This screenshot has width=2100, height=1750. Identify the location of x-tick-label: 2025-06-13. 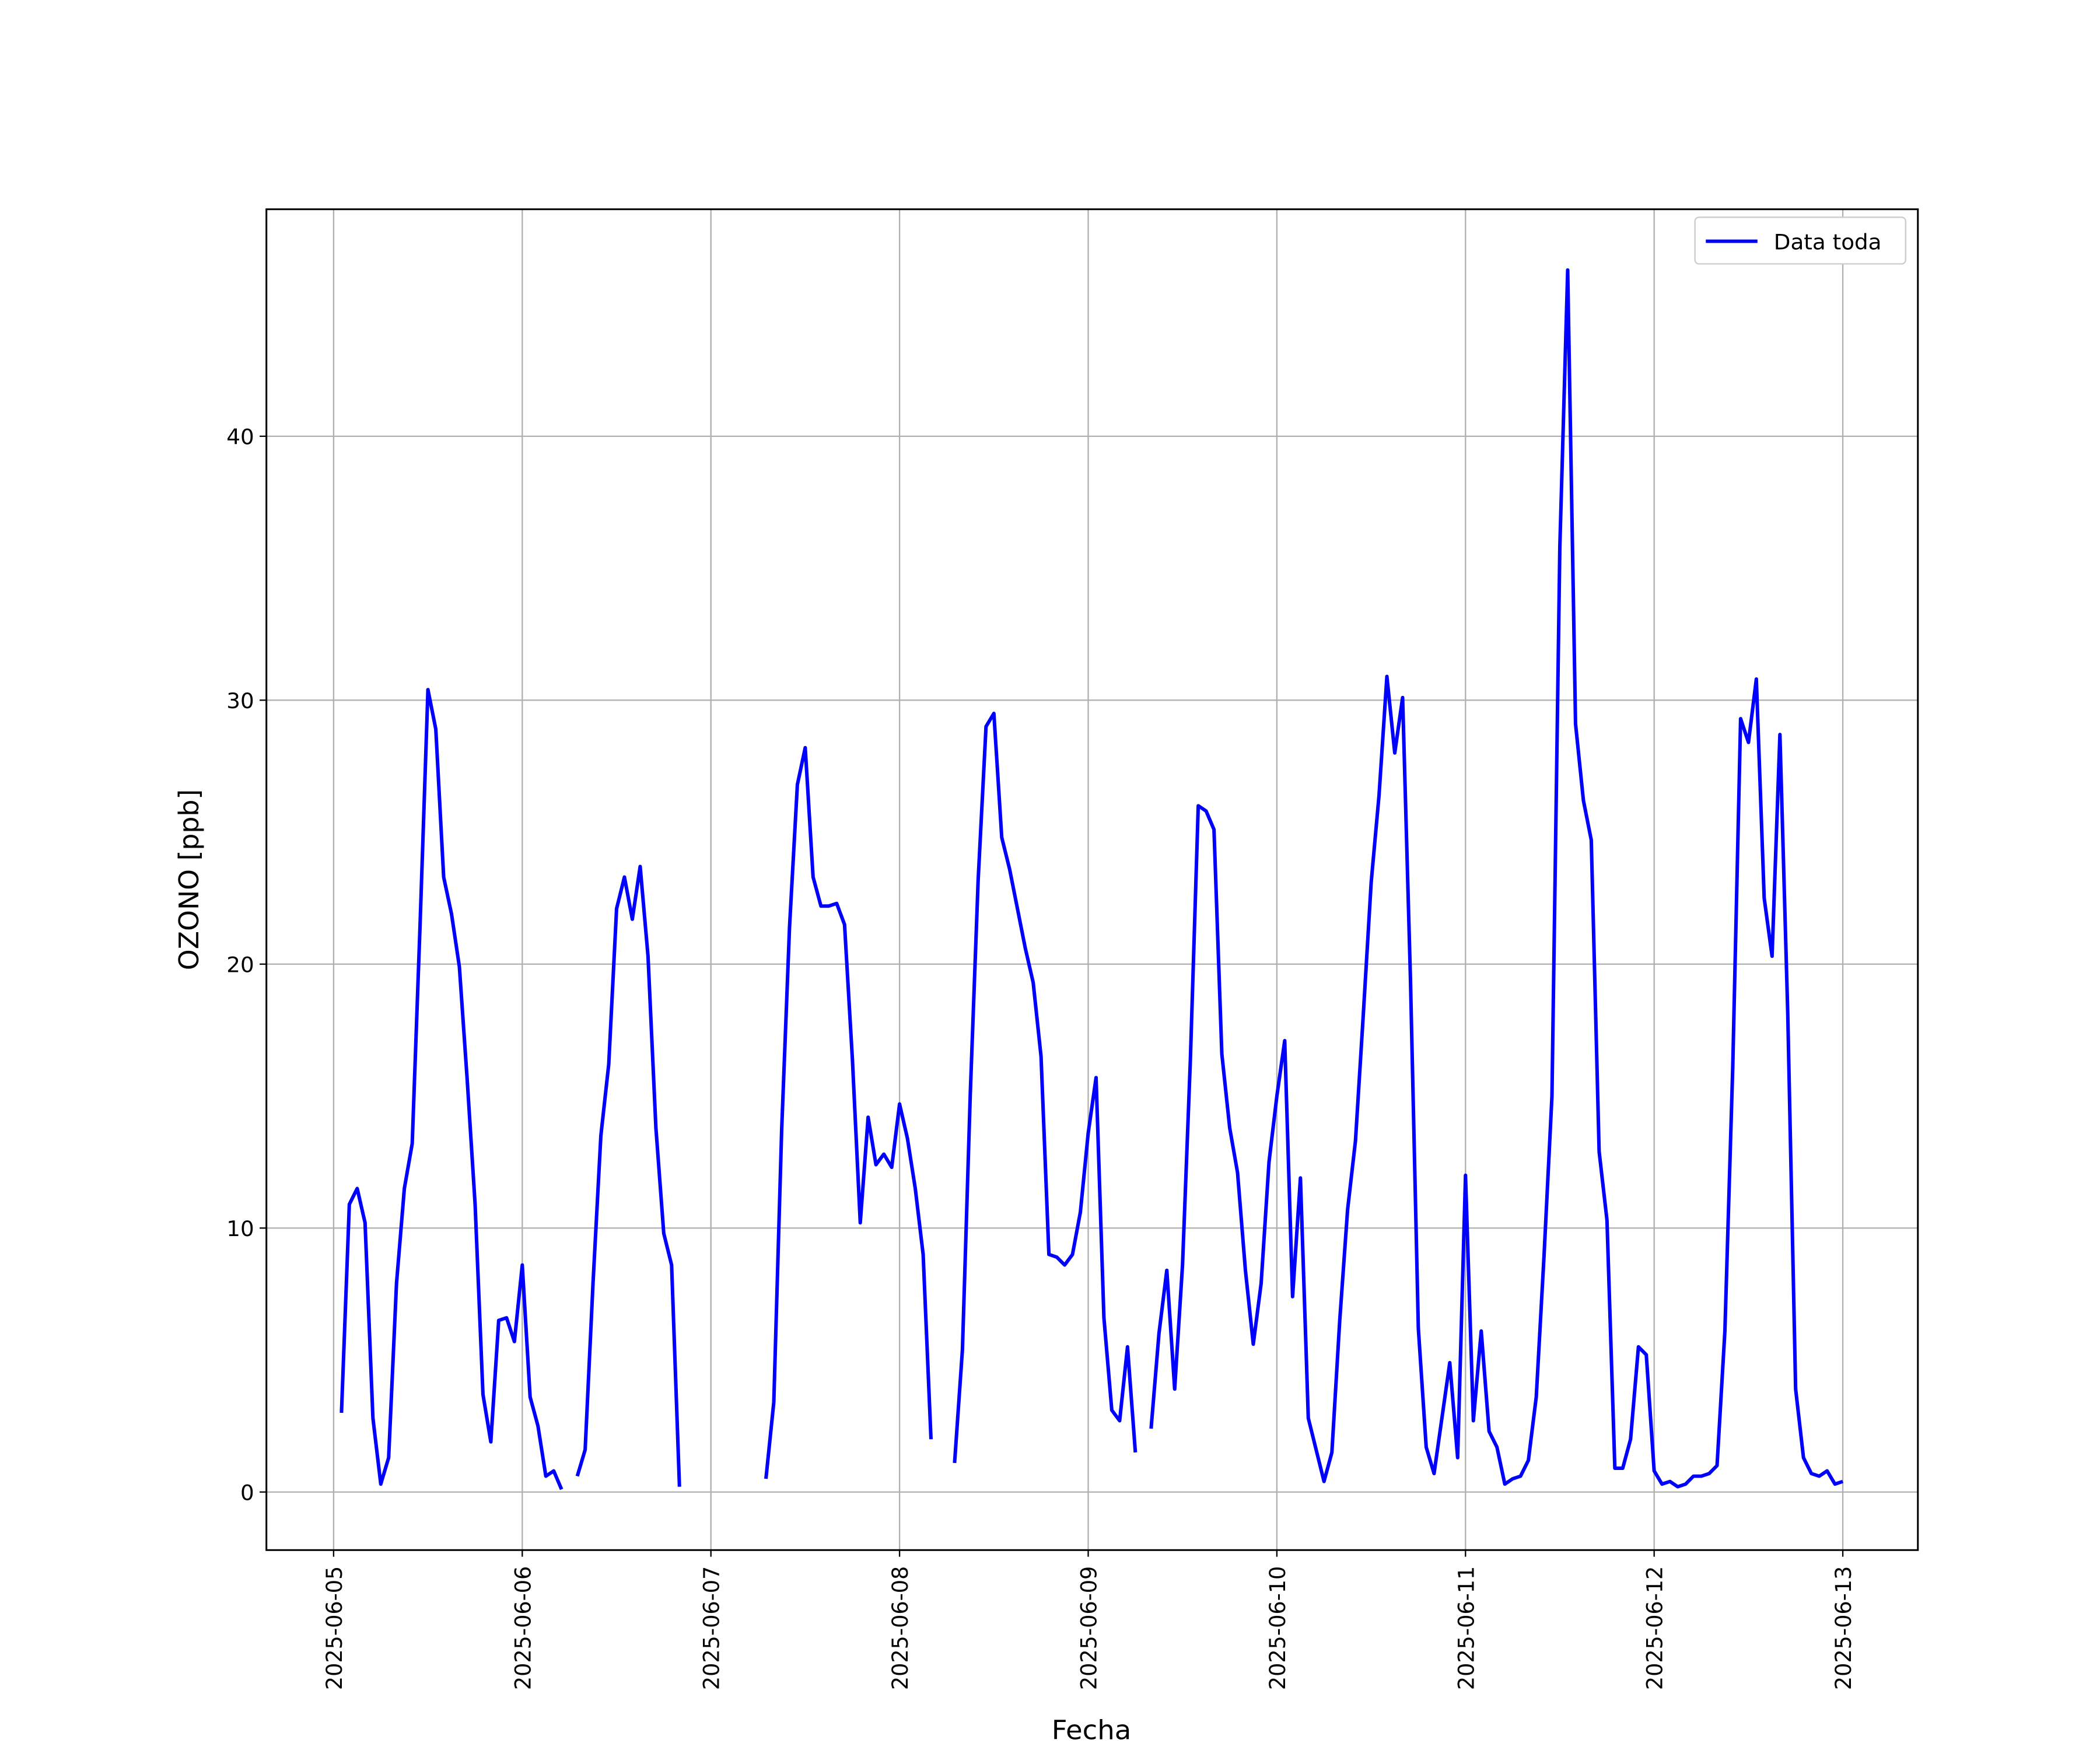
(1843, 1628).